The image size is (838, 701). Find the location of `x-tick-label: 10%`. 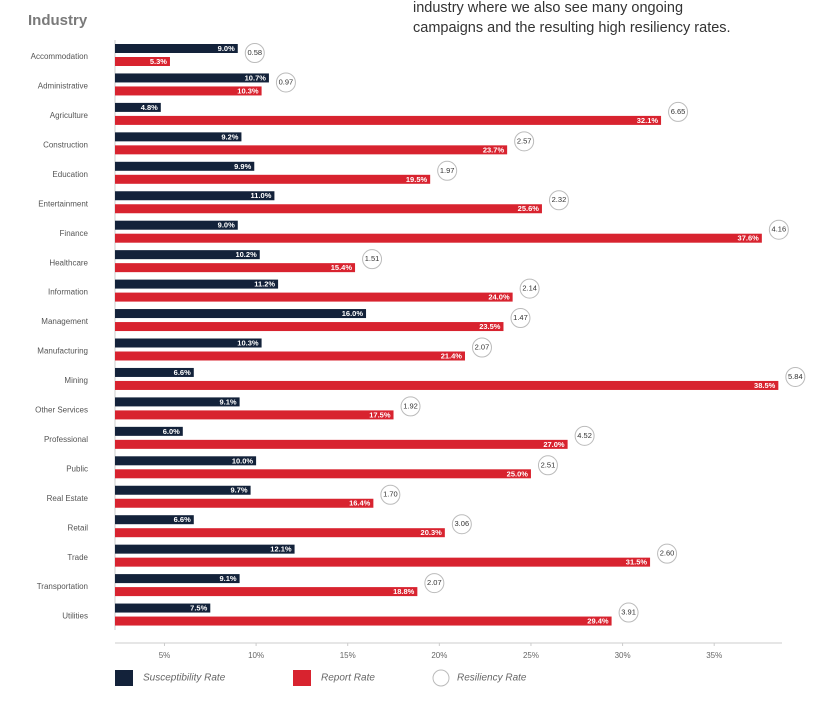

x-tick-label: 10% is located at coordinates (256, 655).